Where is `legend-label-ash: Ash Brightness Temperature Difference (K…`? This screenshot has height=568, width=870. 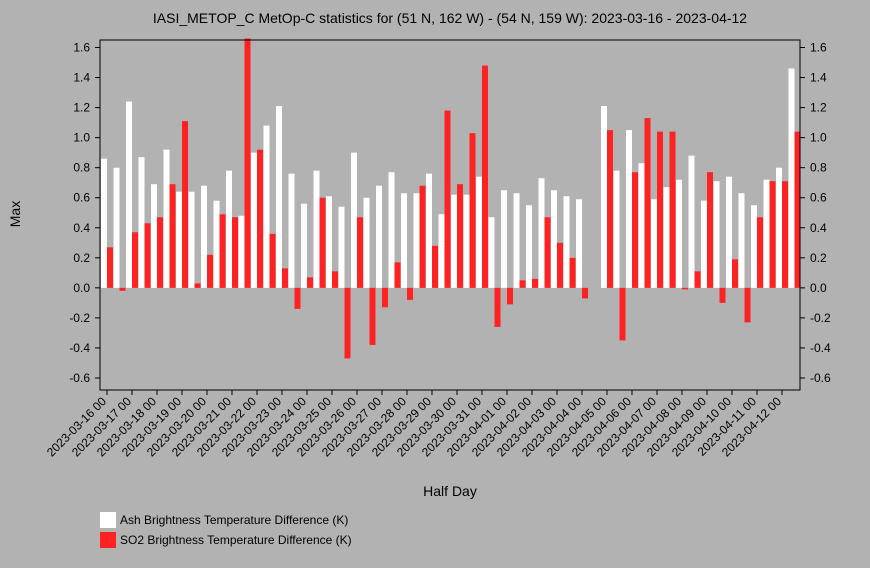 legend-label-ash: Ash Brightness Temperature Difference (K… is located at coordinates (234, 520).